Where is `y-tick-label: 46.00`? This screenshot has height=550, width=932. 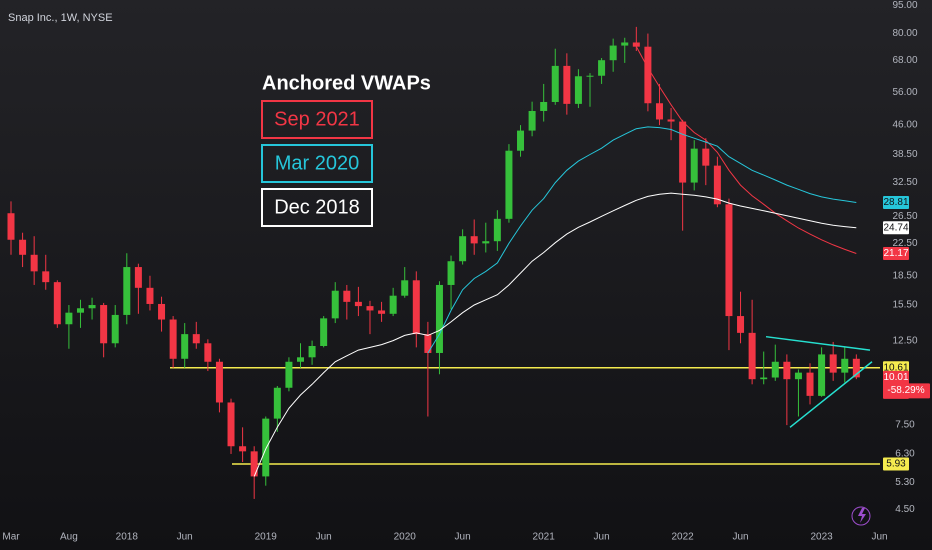 y-tick-label: 46.00 is located at coordinates (904, 125).